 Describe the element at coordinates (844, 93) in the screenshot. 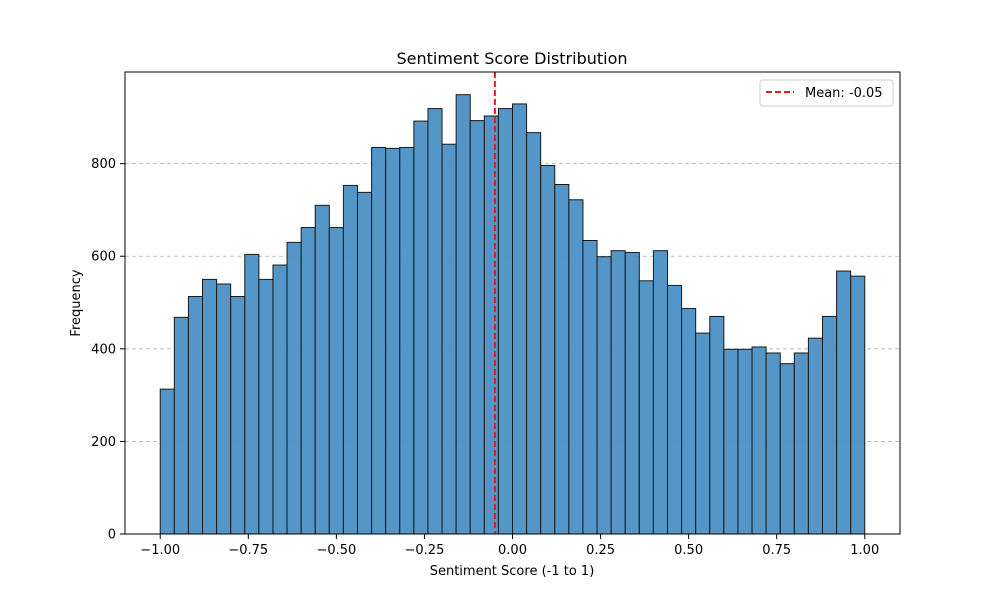

I see `legend-label-mean: Mean: -0.05` at that location.